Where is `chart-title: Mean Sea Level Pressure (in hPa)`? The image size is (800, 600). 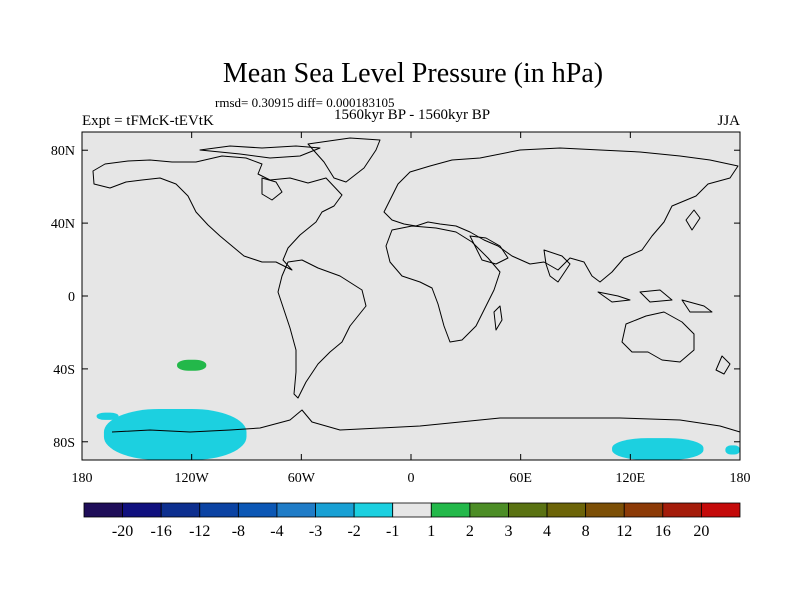 chart-title: Mean Sea Level Pressure (in hPa) is located at coordinates (413, 73).